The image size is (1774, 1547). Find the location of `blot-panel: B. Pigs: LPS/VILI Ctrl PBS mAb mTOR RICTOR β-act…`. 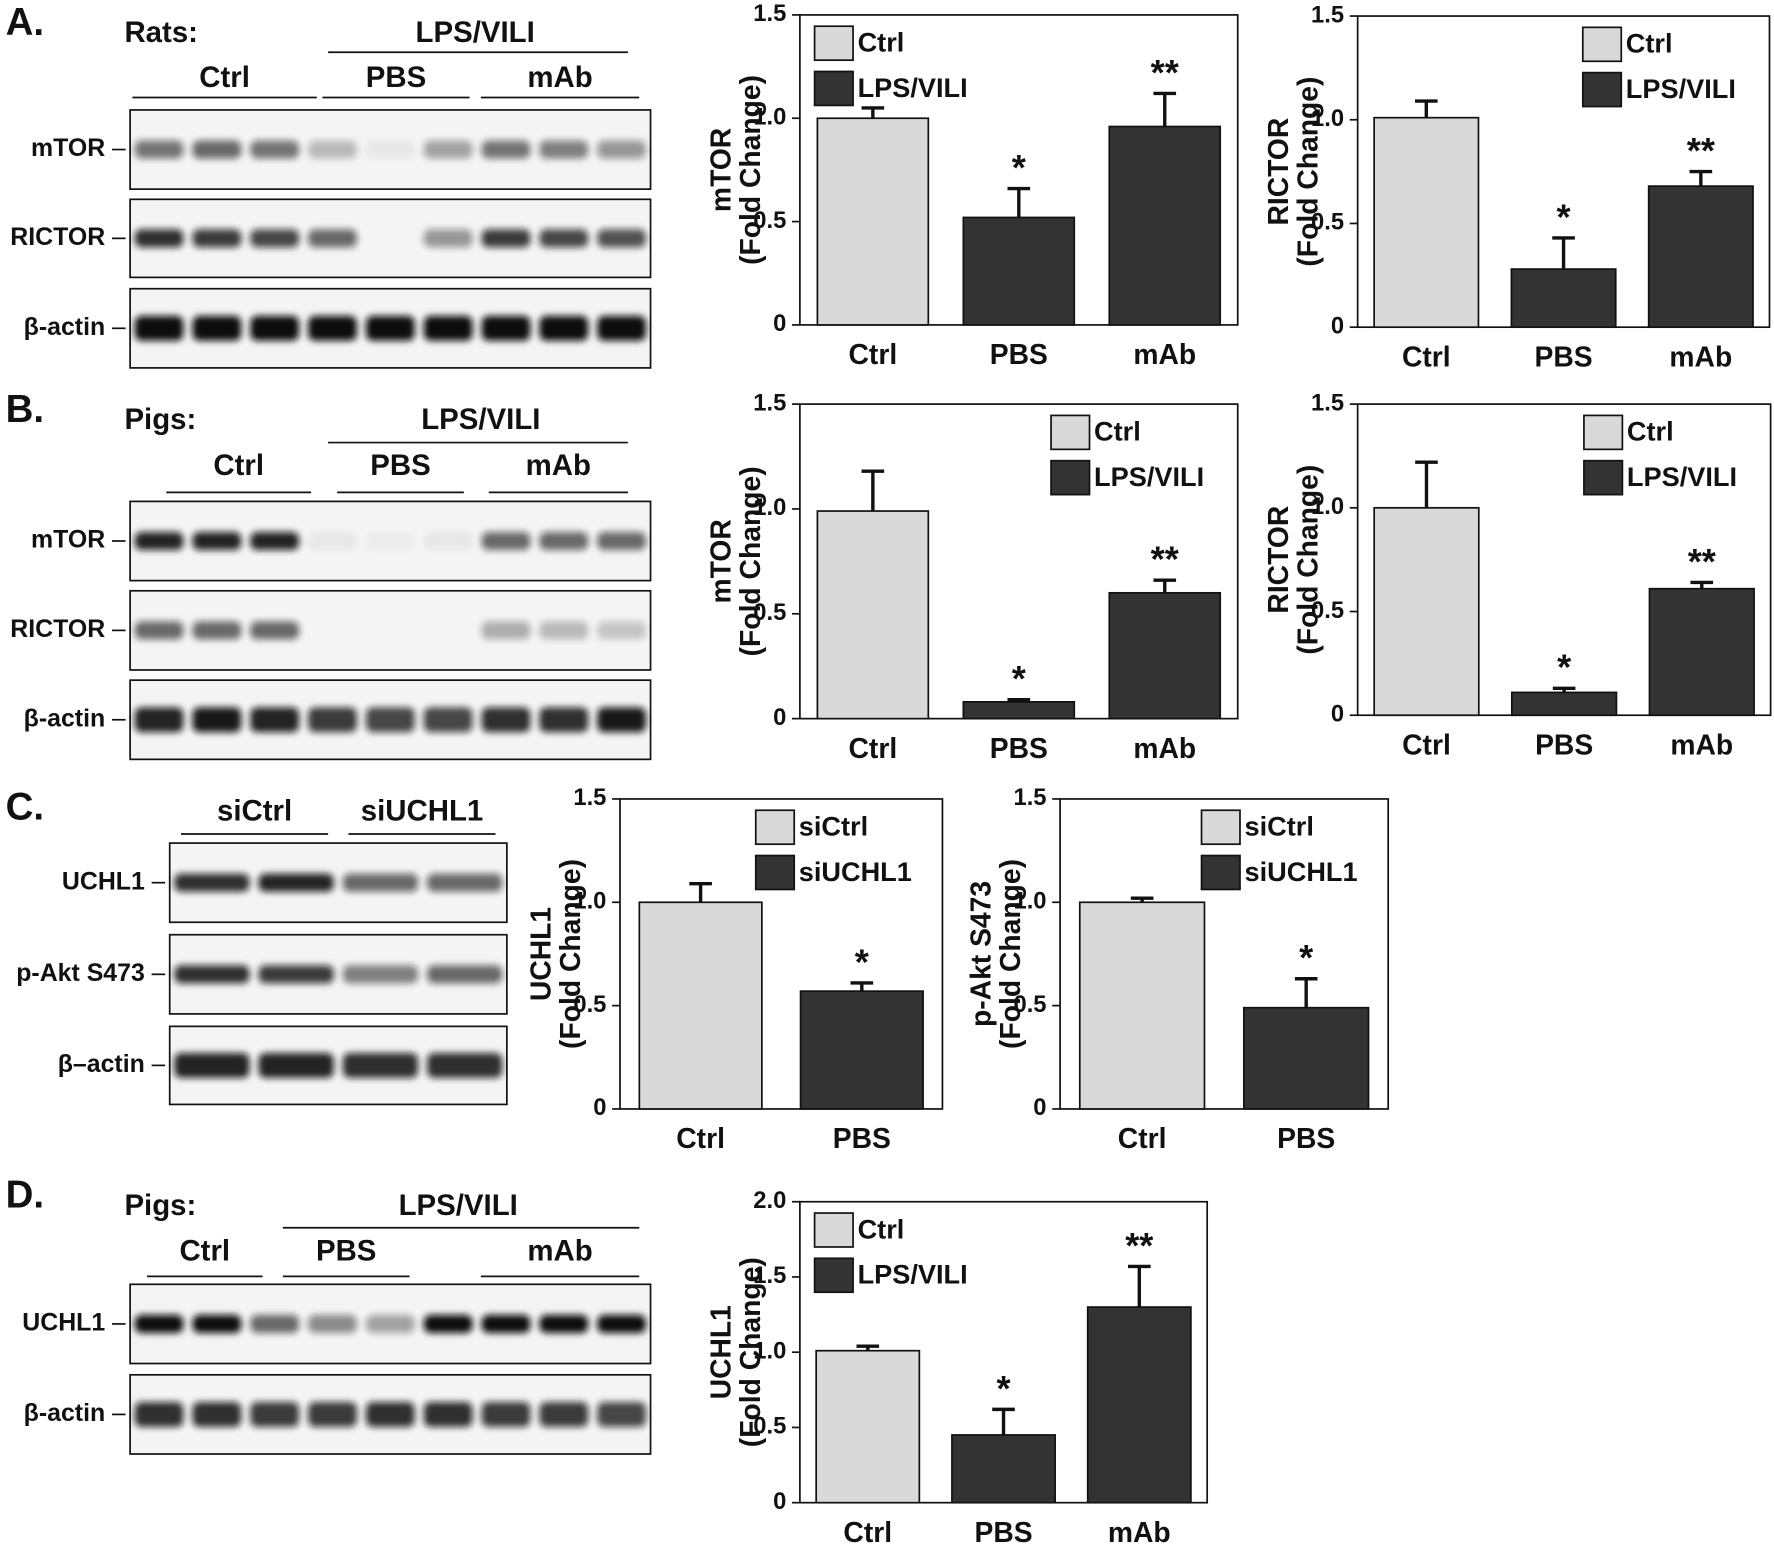

blot-panel: B. Pigs: LPS/VILI Ctrl PBS mAb mTOR RICTOR β-act… is located at coordinates (329, 574).